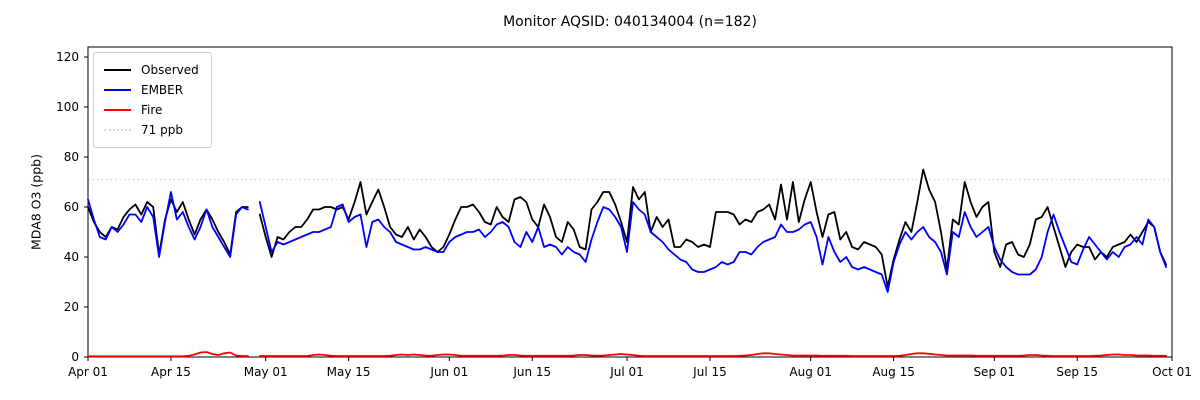  I want to click on x-tick-label: Apr 01, so click(88, 372).